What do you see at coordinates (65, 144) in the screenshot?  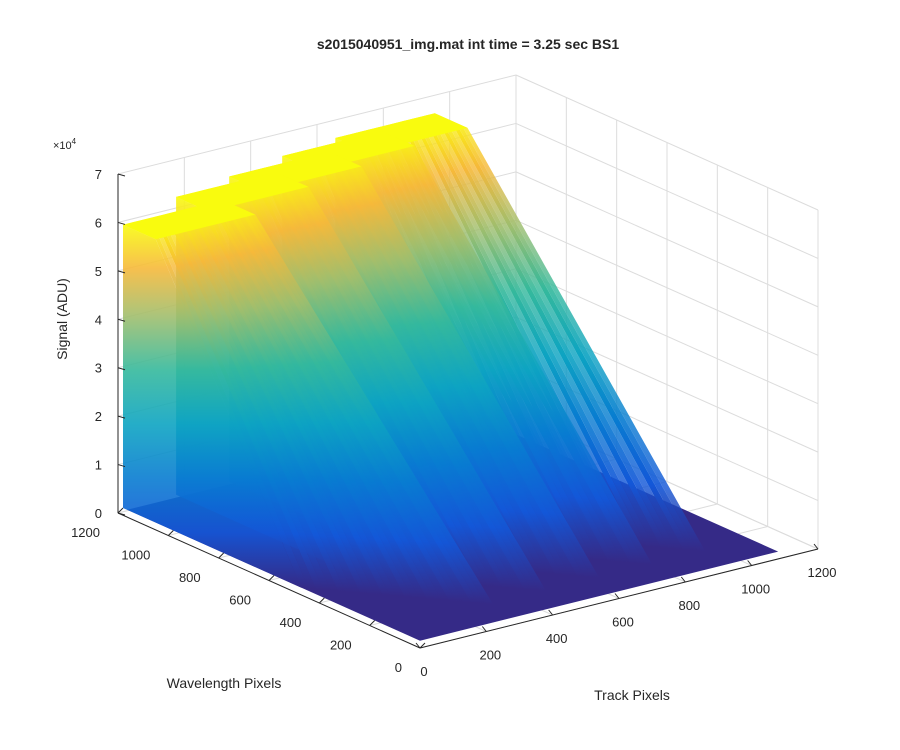 I see `z-axis-multiplier: ×10⁴` at bounding box center [65, 144].